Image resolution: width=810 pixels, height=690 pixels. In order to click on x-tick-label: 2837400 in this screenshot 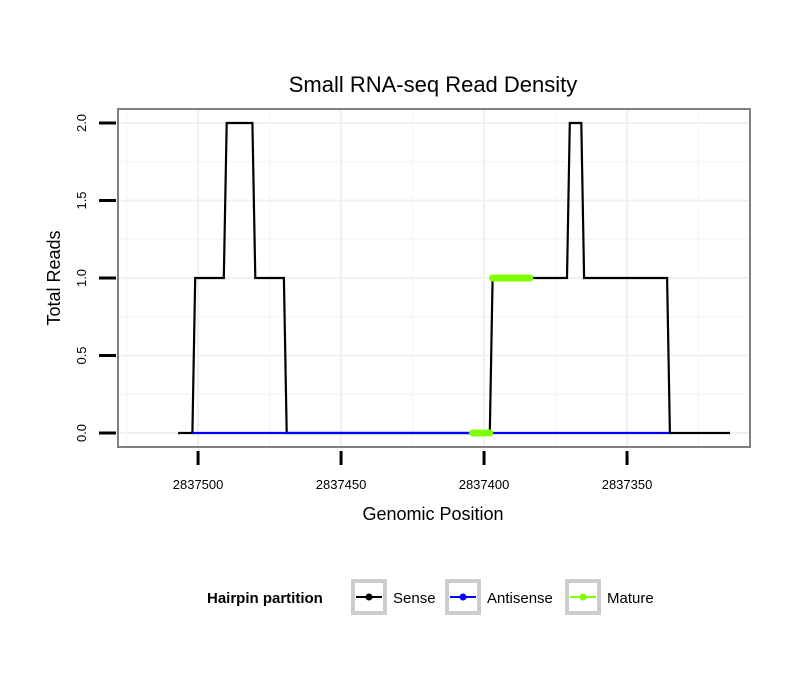, I will do `click(484, 484)`.